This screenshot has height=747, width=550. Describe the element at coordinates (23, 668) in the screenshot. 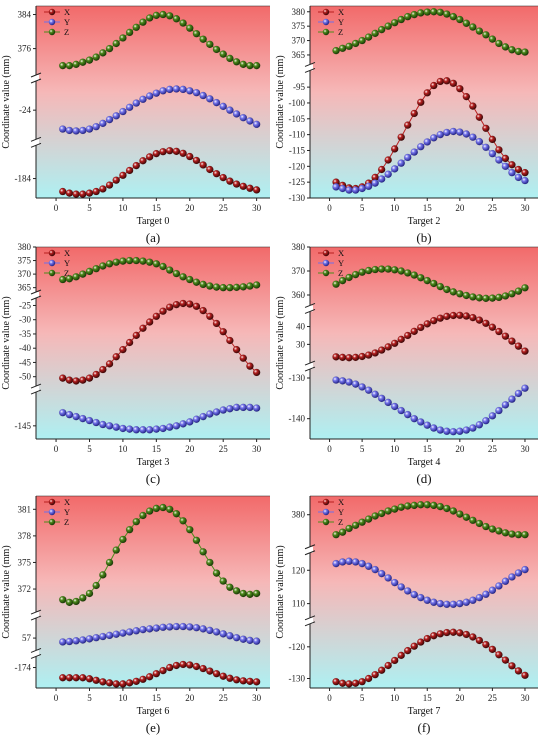

I see `y-tick-label: -174` at that location.